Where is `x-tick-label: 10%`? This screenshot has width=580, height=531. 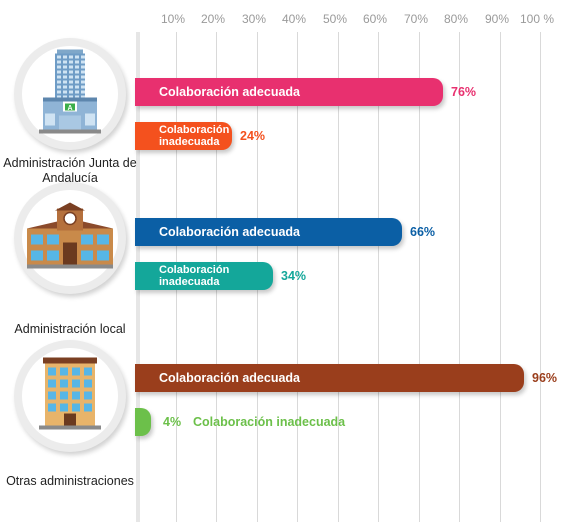 x-tick-label: 10% is located at coordinates (173, 19).